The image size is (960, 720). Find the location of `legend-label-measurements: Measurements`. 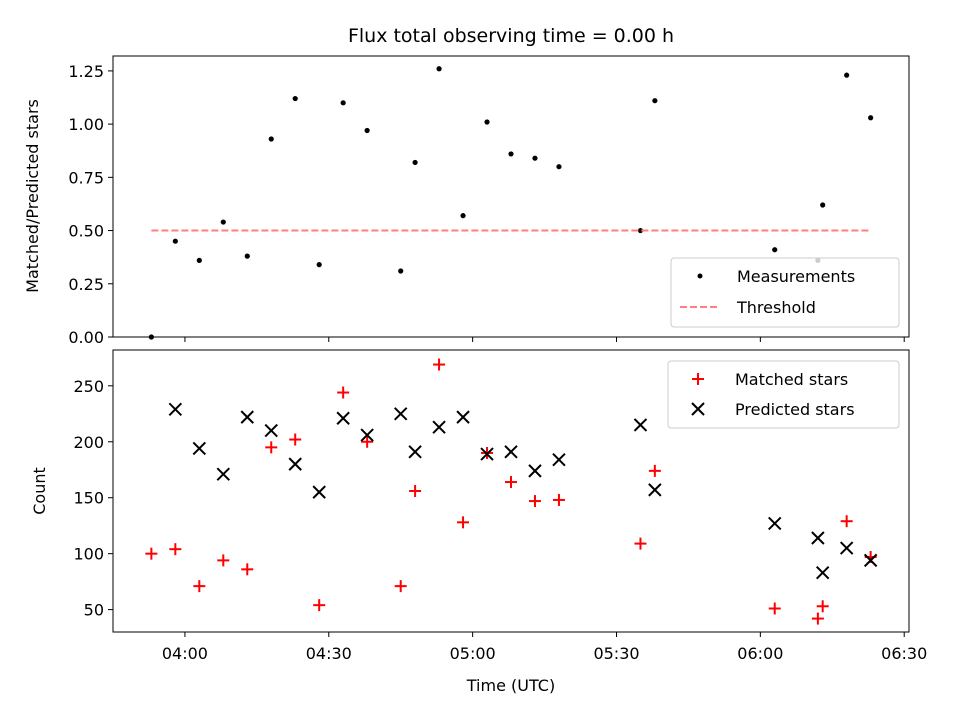

legend-label-measurements: Measurements is located at coordinates (796, 276).